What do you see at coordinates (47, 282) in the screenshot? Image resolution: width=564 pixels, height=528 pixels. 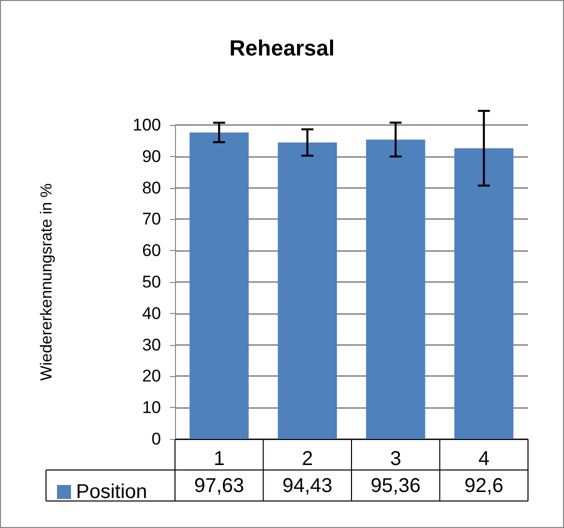 I see `y-axis-title: Wiedererkennungsrate in %` at bounding box center [47, 282].